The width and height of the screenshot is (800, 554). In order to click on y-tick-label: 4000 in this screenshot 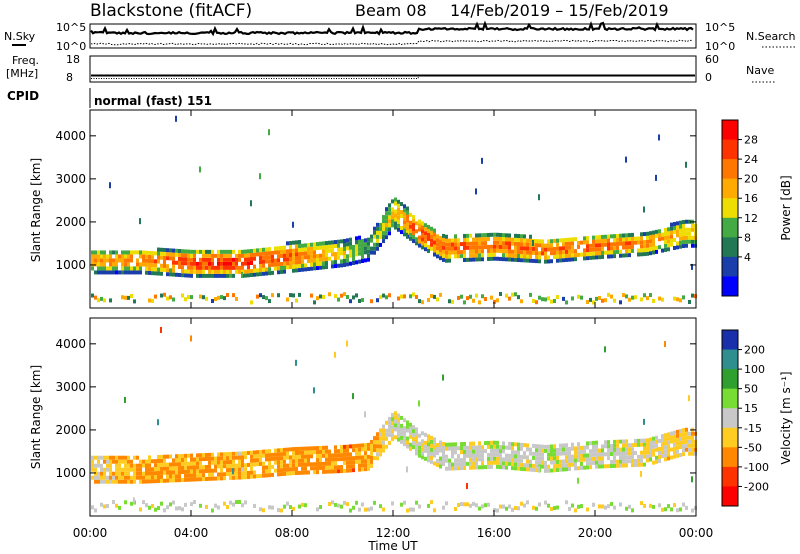, I will do `click(70, 344)`.